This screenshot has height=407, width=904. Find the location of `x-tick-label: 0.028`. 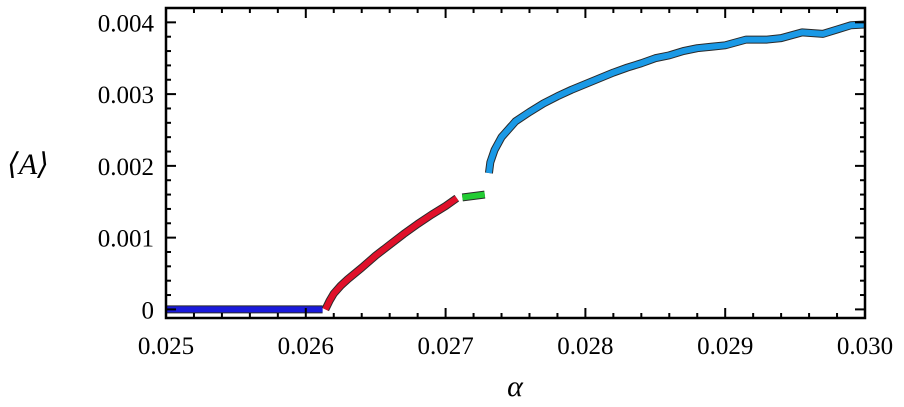

x-tick-label: 0.028 is located at coordinates (585, 346).